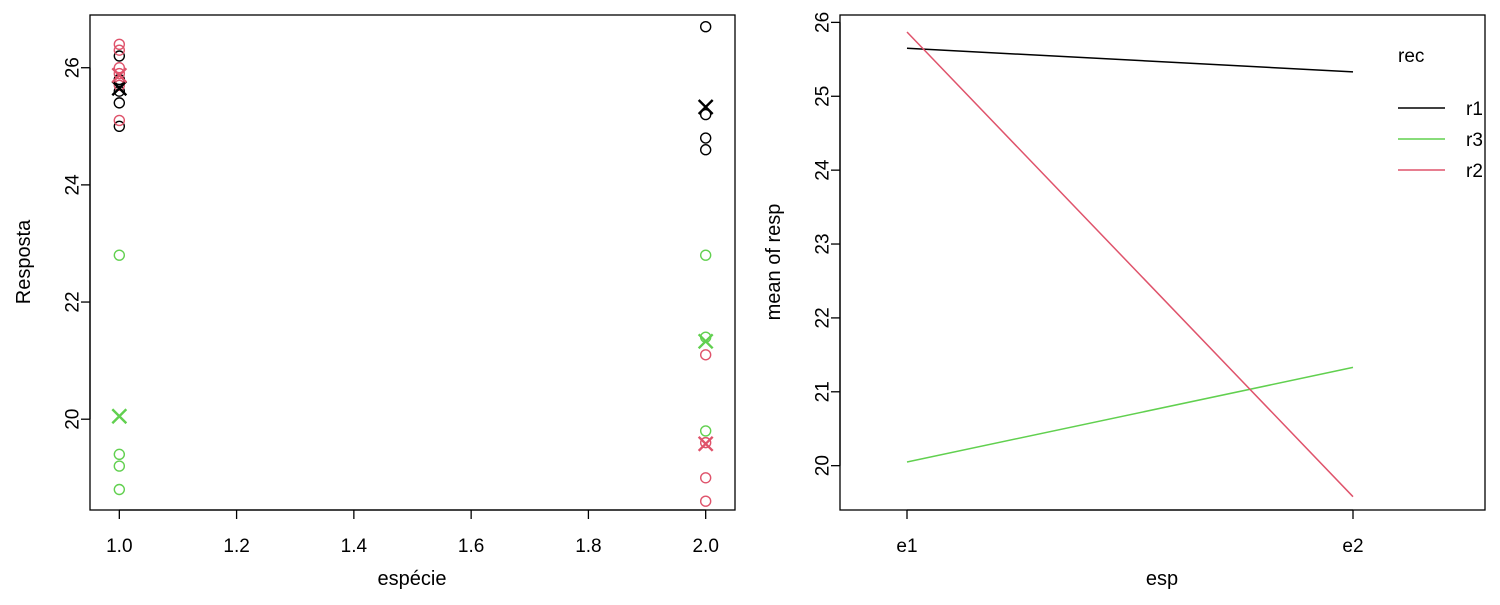 The height and width of the screenshot is (605, 1500). Describe the element at coordinates (774, 262) in the screenshot. I see `interaction-y-axis-label: mean of resp` at that location.